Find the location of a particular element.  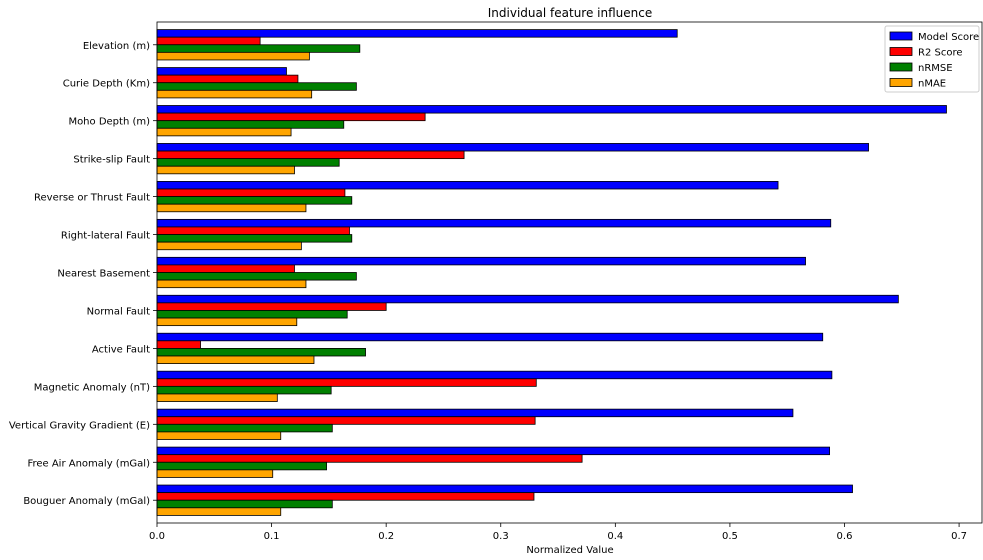

x-axis-label: Normalized Value is located at coordinates (569, 550).